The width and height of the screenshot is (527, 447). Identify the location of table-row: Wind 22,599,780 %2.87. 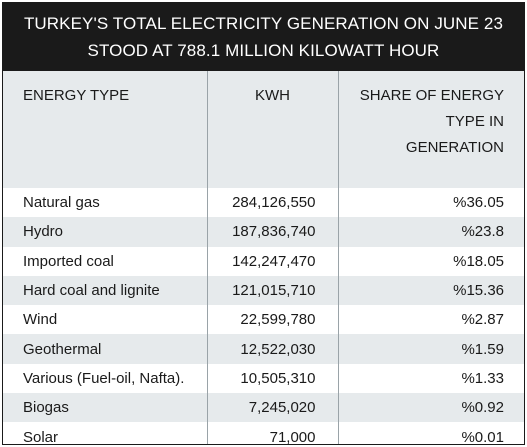
(263, 320).